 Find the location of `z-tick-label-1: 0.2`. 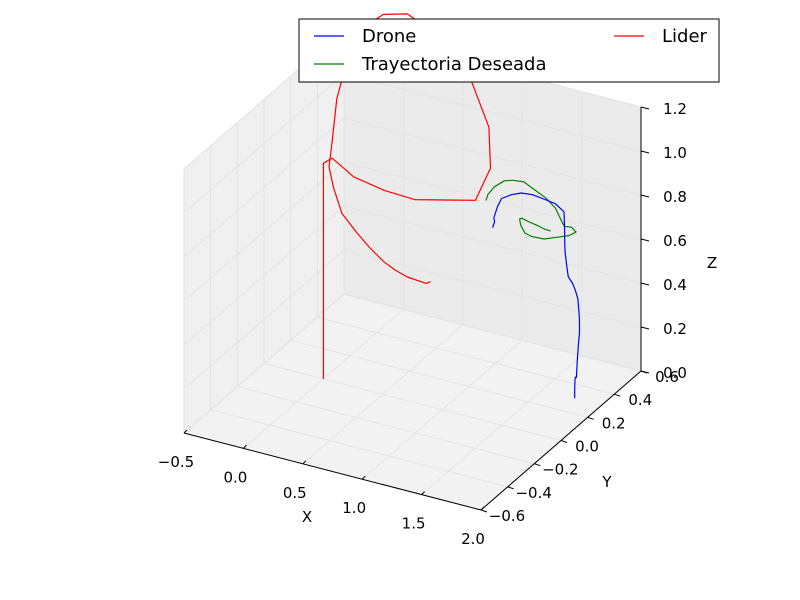

z-tick-label-1: 0.2 is located at coordinates (675, 329).